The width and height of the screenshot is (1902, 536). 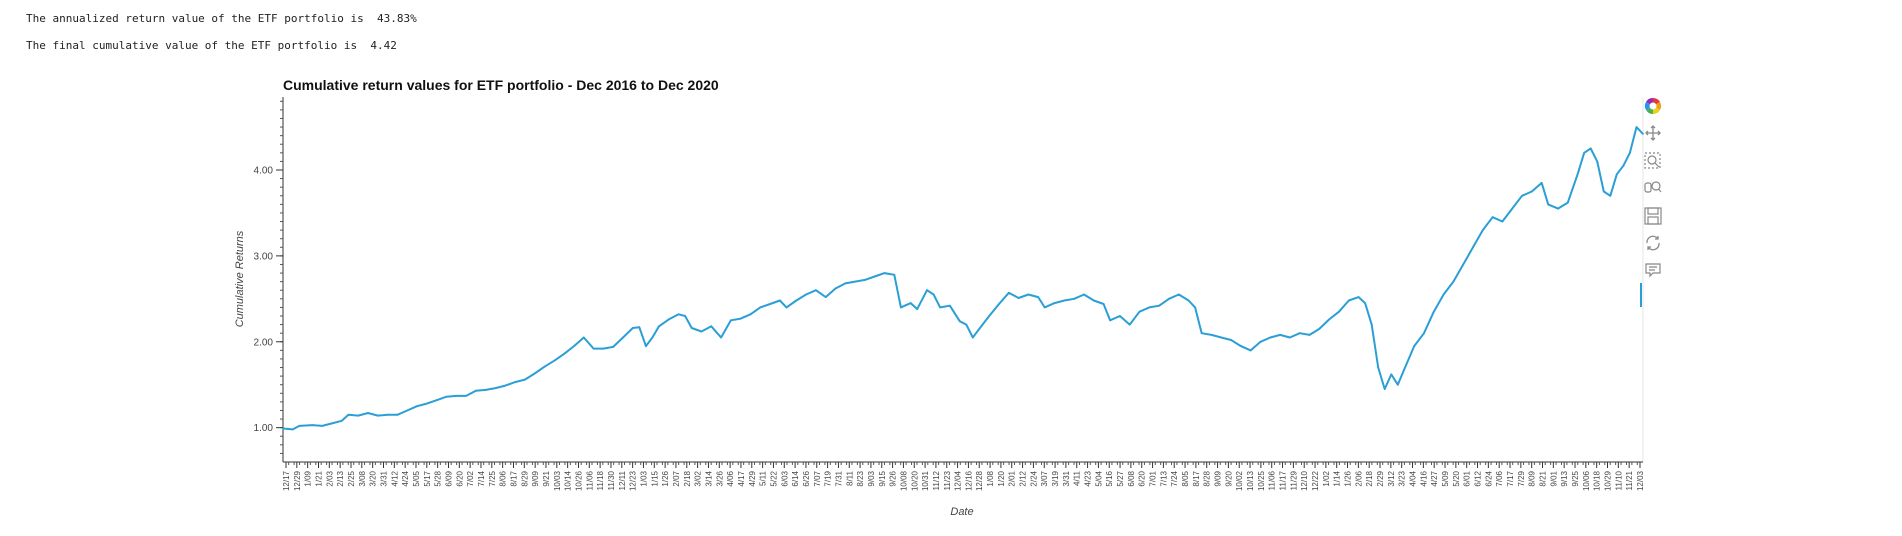 What do you see at coordinates (340, 478) in the screenshot?
I see `x-tick-label: 2/13` at bounding box center [340, 478].